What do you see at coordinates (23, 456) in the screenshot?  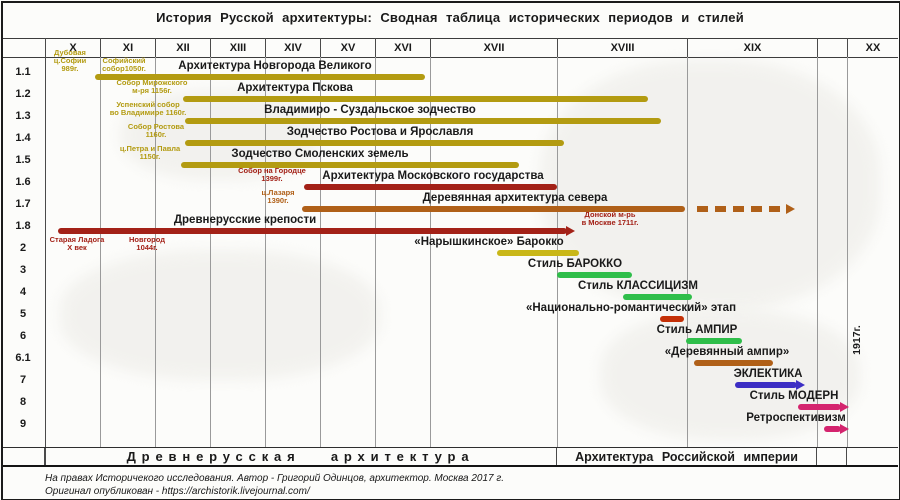 I see `era-band-corner` at bounding box center [23, 456].